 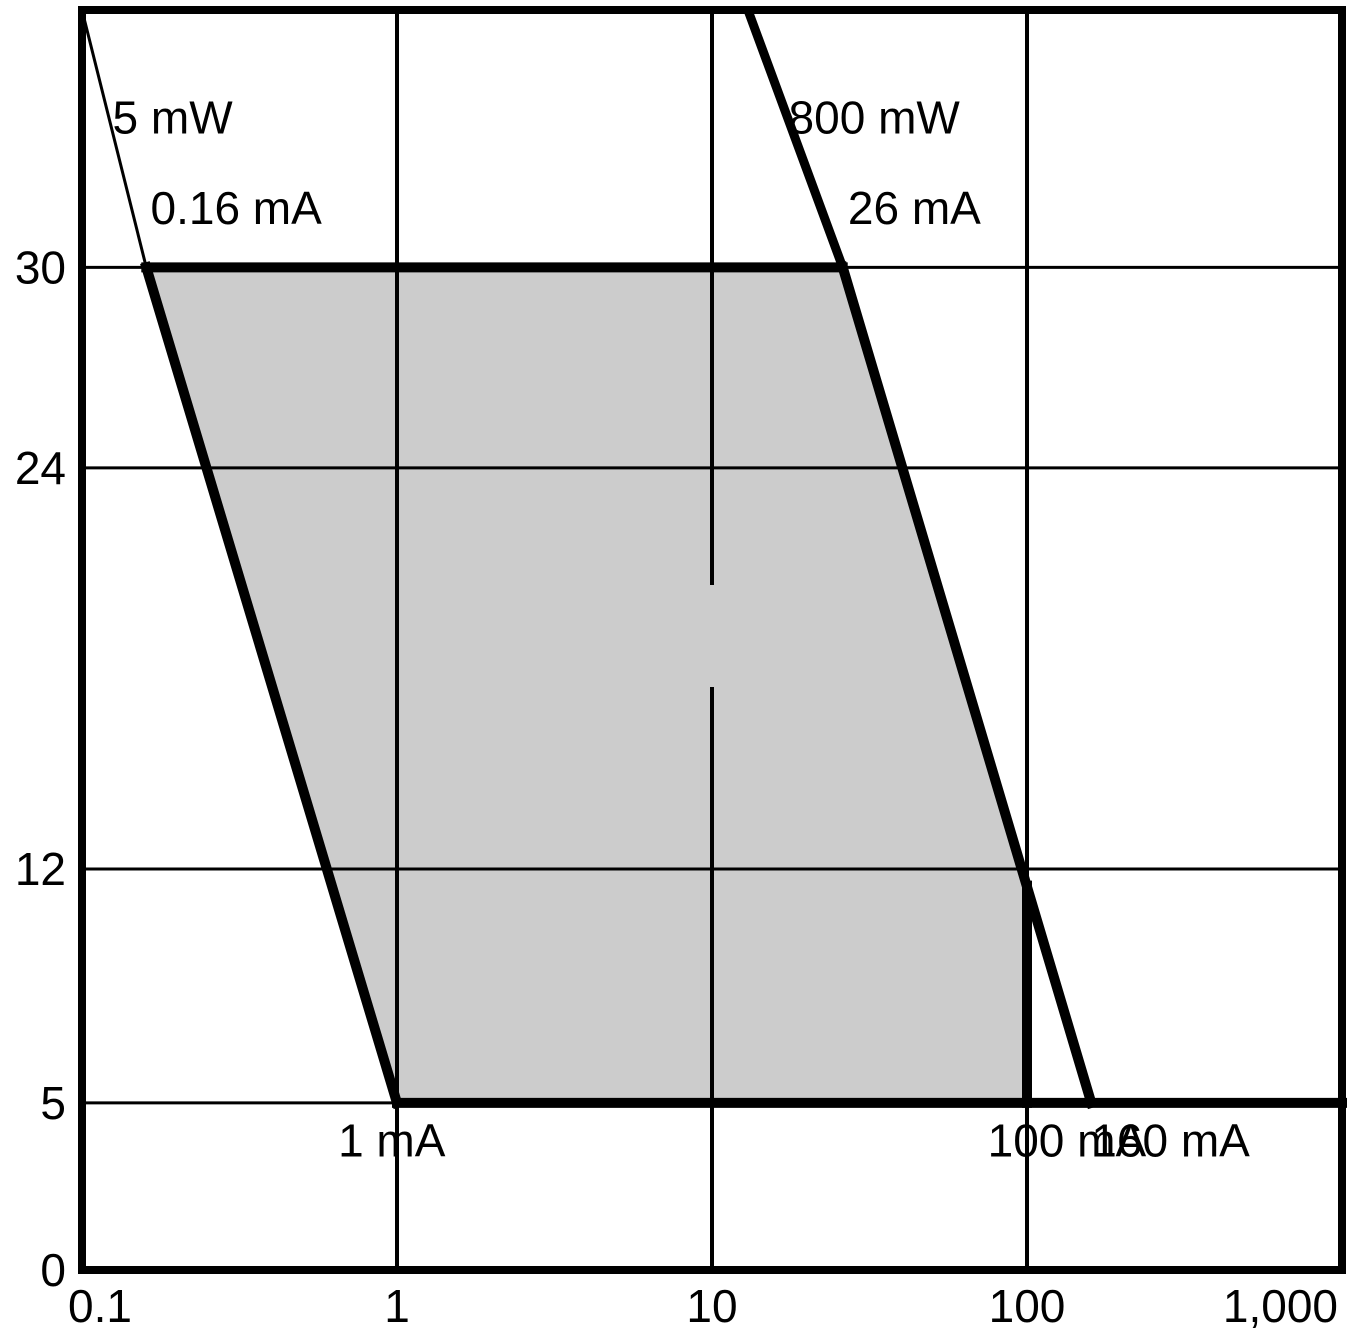 I want to click on label-100ma: 100 mA, so click(x=1067, y=1140).